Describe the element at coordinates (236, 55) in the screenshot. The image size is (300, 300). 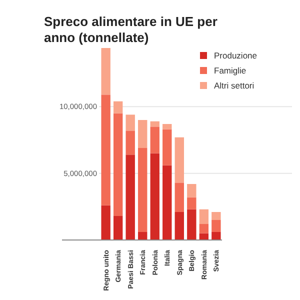
I see `legend-label: Produzione` at that location.